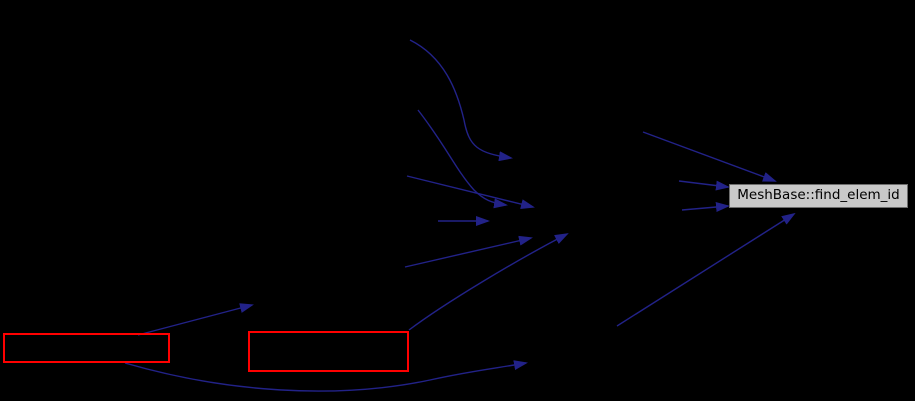 Image resolution: width=915 pixels, height=401 pixels. I want to click on graph-node-truncated-left, so click(86, 348).